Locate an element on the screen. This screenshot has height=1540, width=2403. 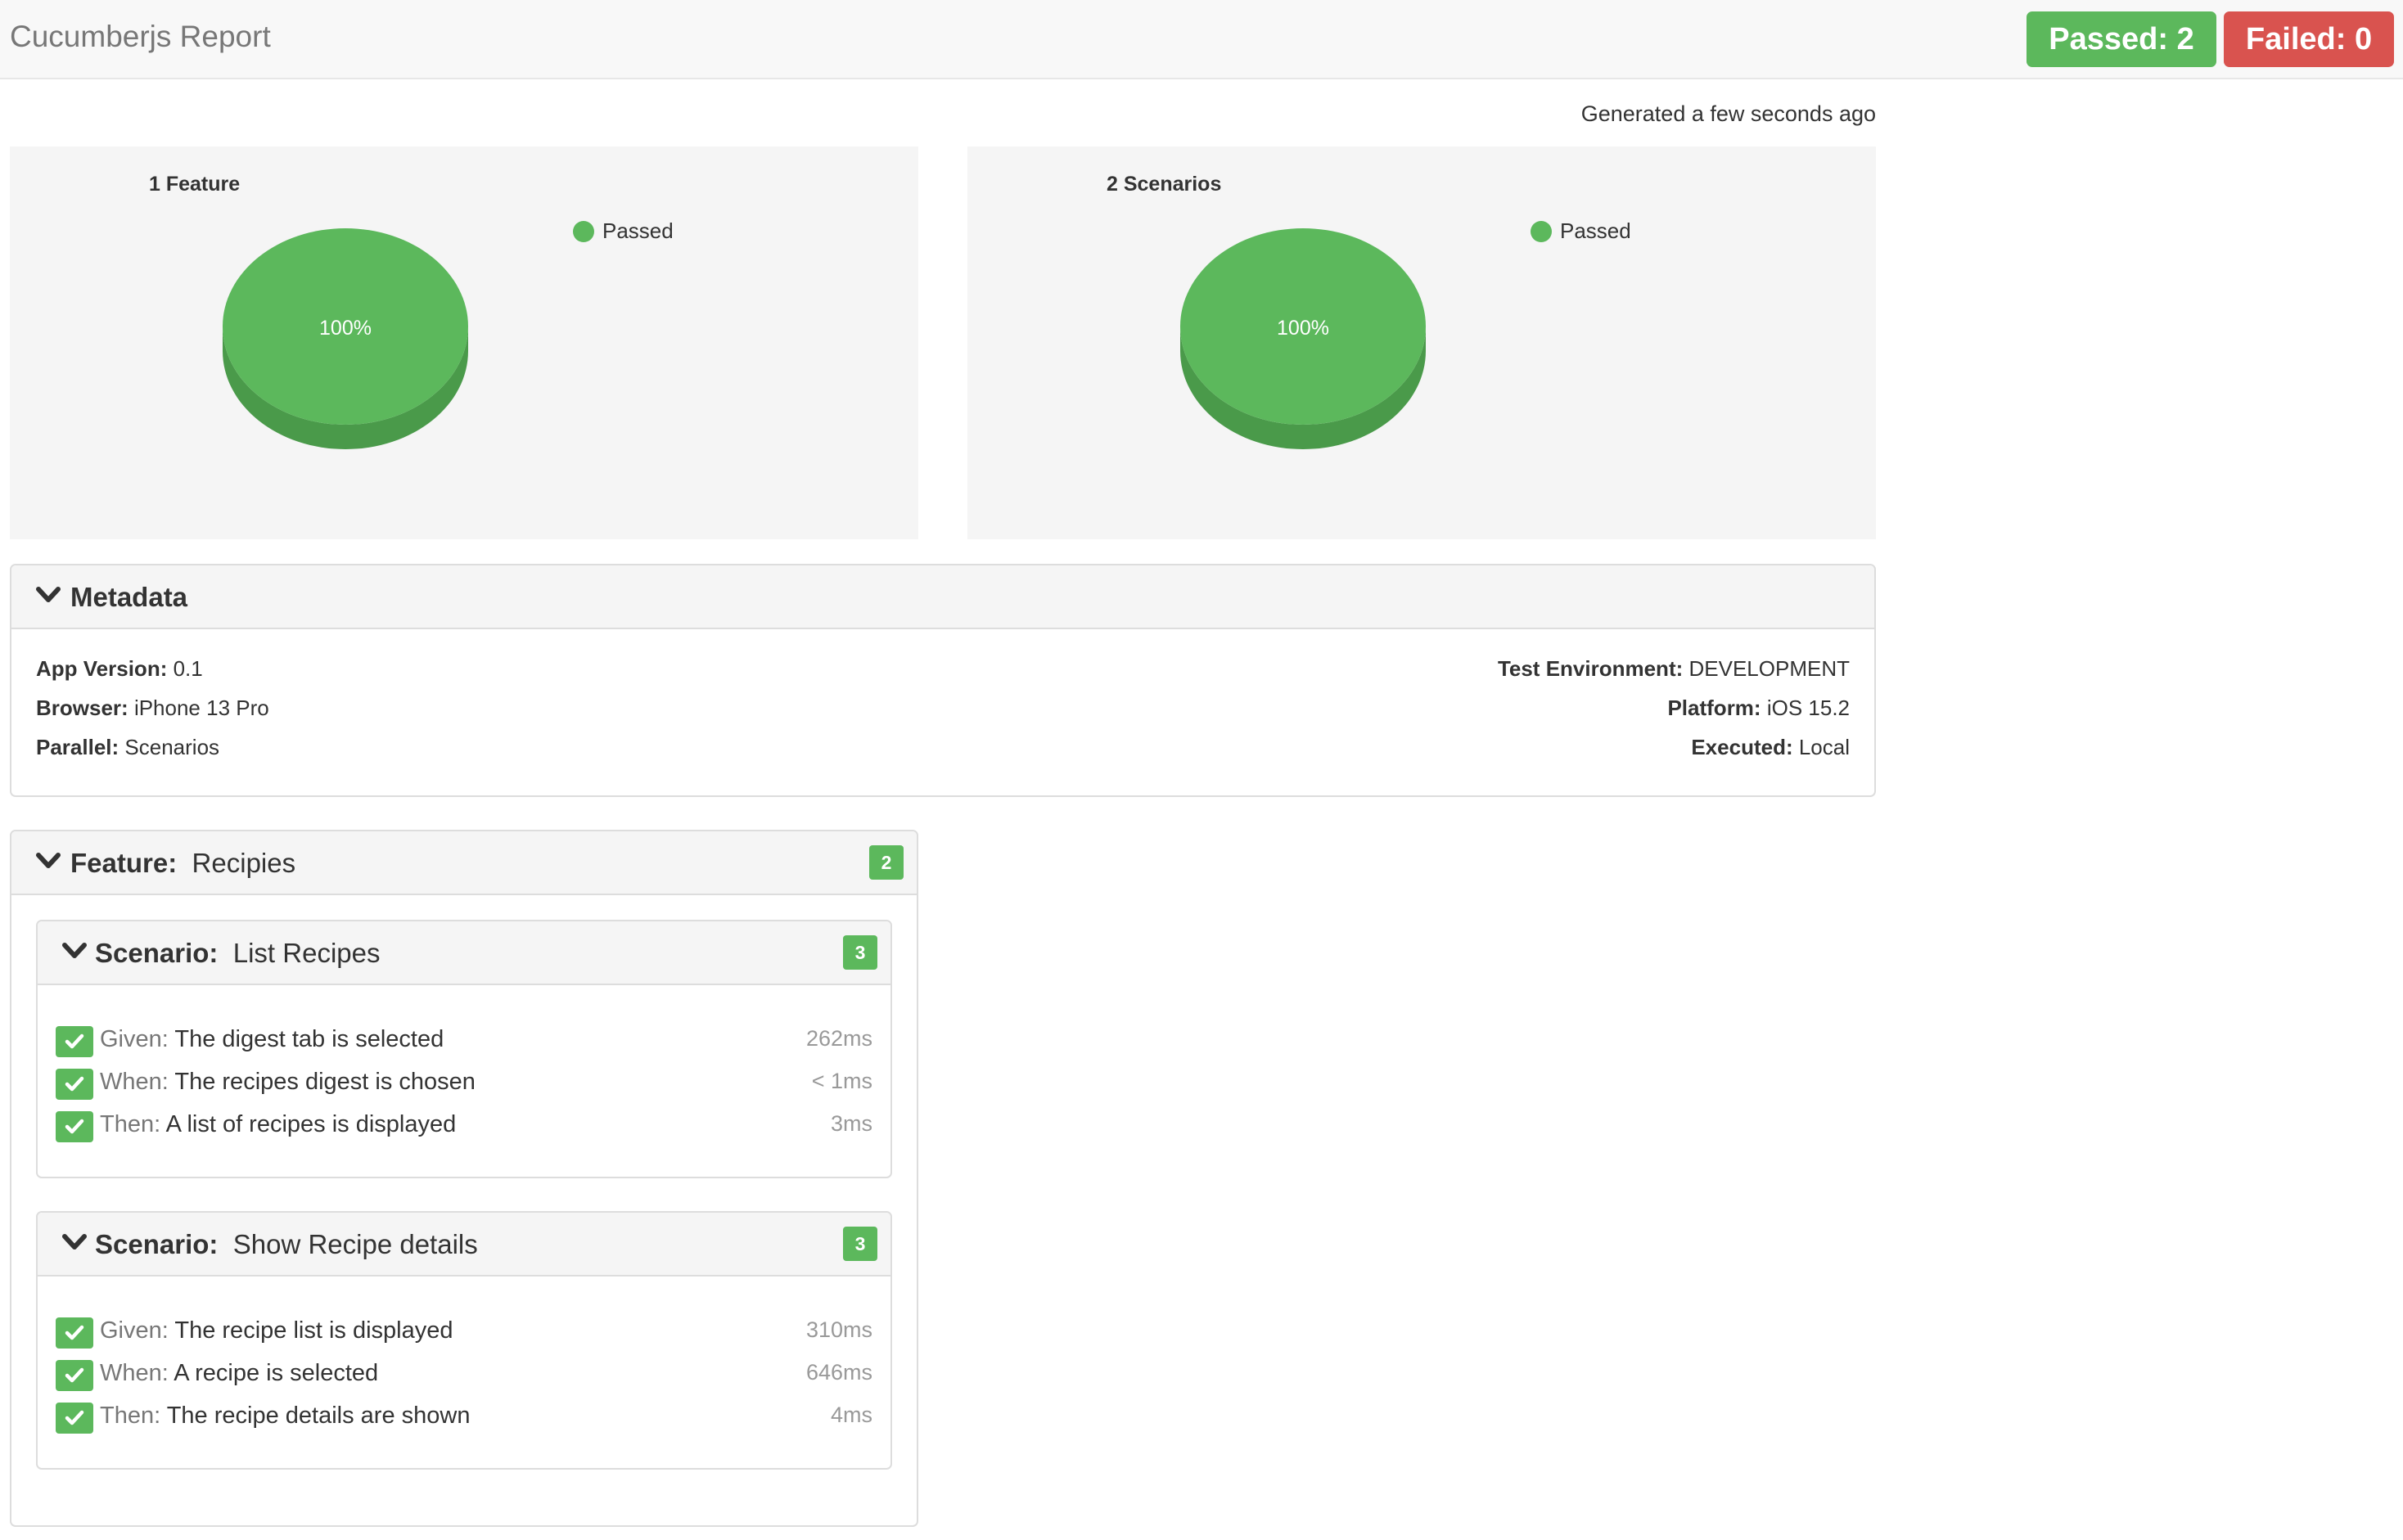
step-text: When: The recipes digest is chosen is located at coordinates (288, 1082).